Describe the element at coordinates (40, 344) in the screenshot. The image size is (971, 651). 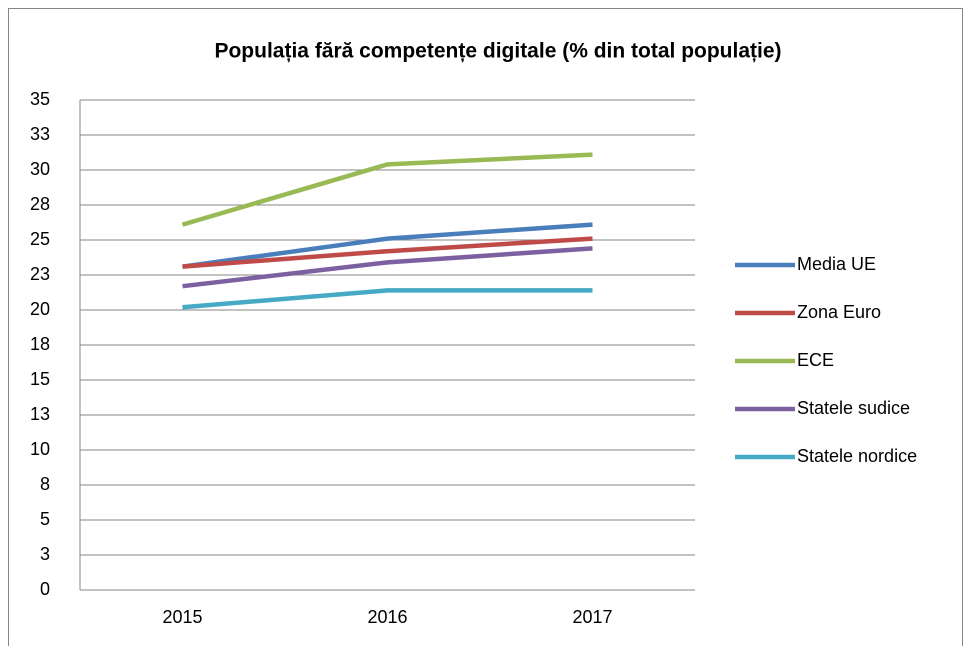
I see `y-tick-label: 18` at that location.